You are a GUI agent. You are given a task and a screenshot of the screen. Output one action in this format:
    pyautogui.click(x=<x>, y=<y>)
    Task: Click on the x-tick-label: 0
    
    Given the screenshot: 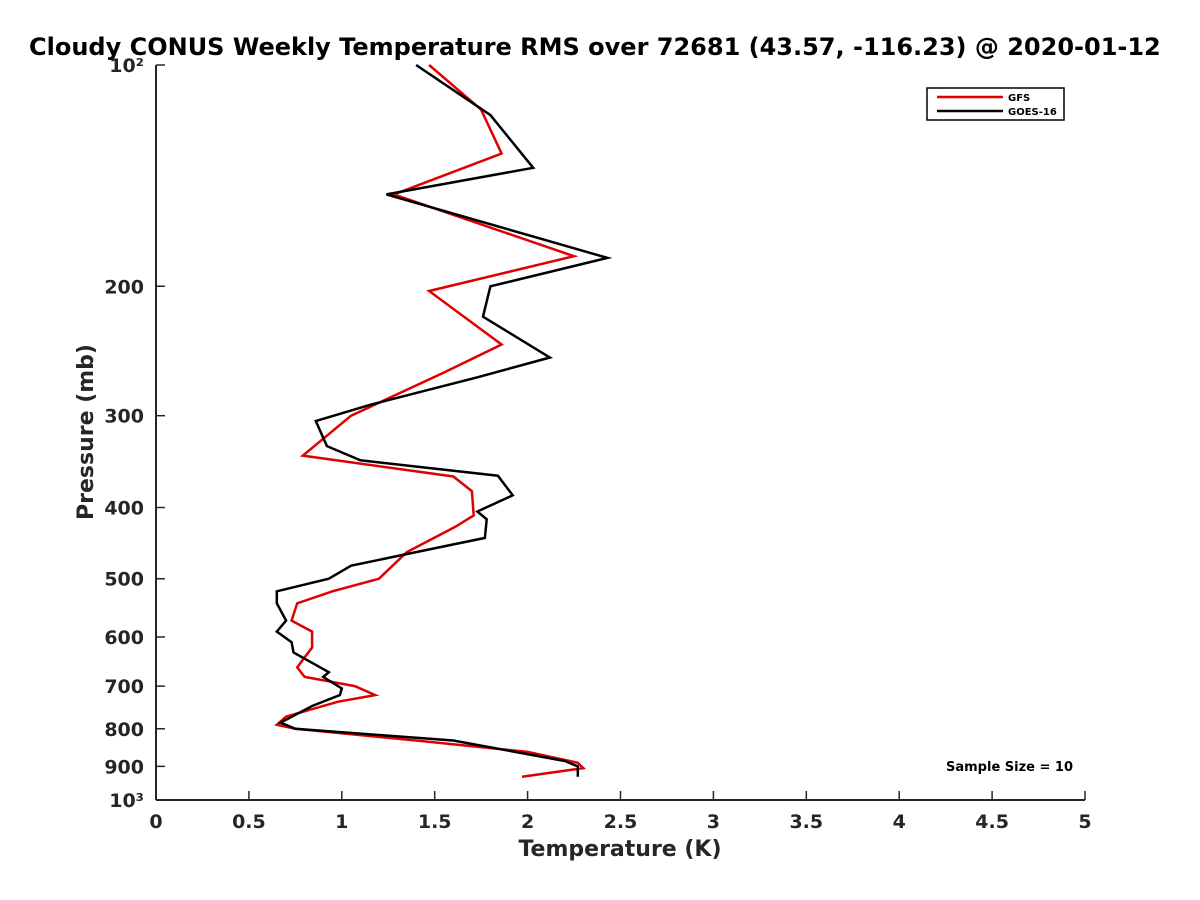 What is the action you would take?
    pyautogui.click(x=155, y=822)
    